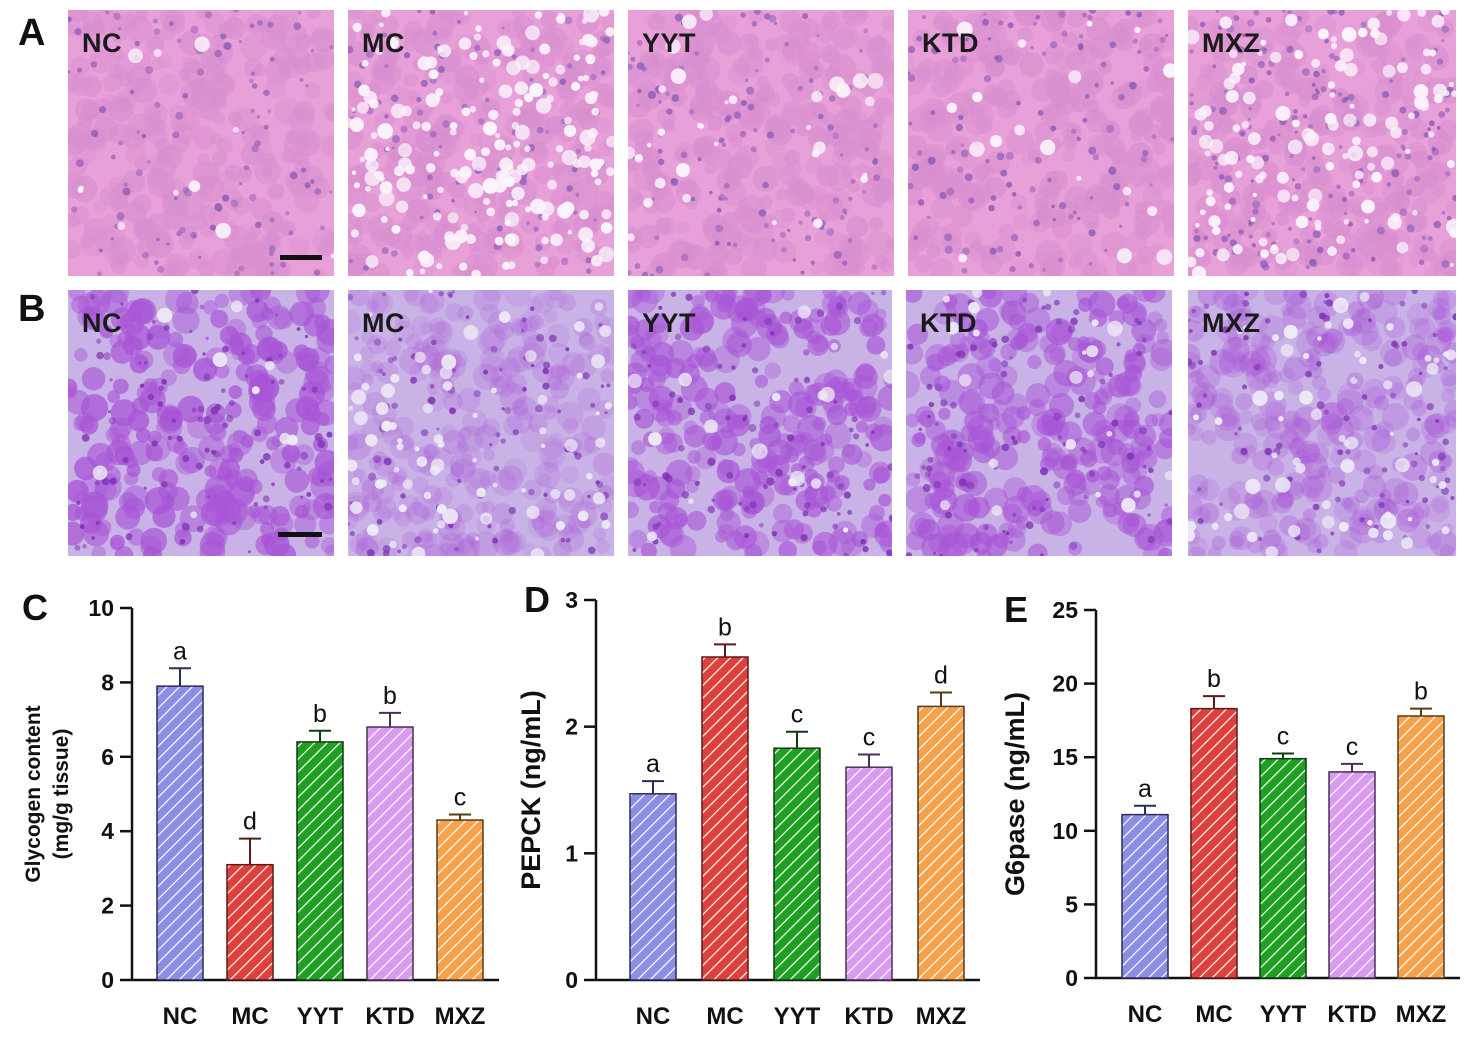  What do you see at coordinates (1071, 904) in the screenshot?
I see `y-tick-label: 5` at bounding box center [1071, 904].